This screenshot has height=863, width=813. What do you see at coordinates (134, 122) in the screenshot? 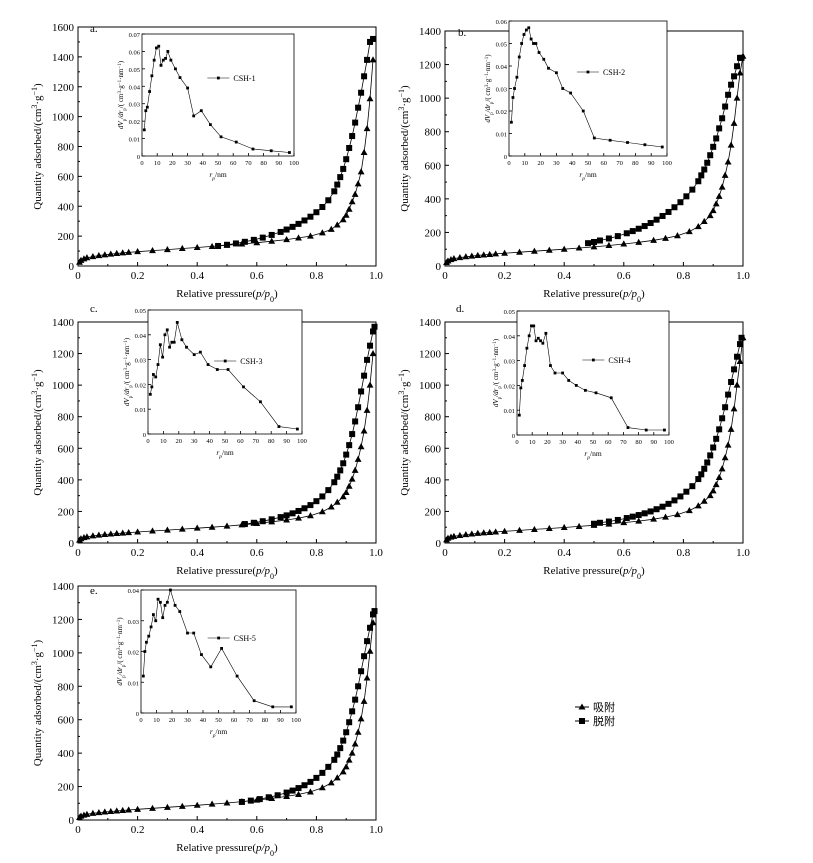
I see `inset-y-tick-label: 0.02` at bounding box center [134, 122].